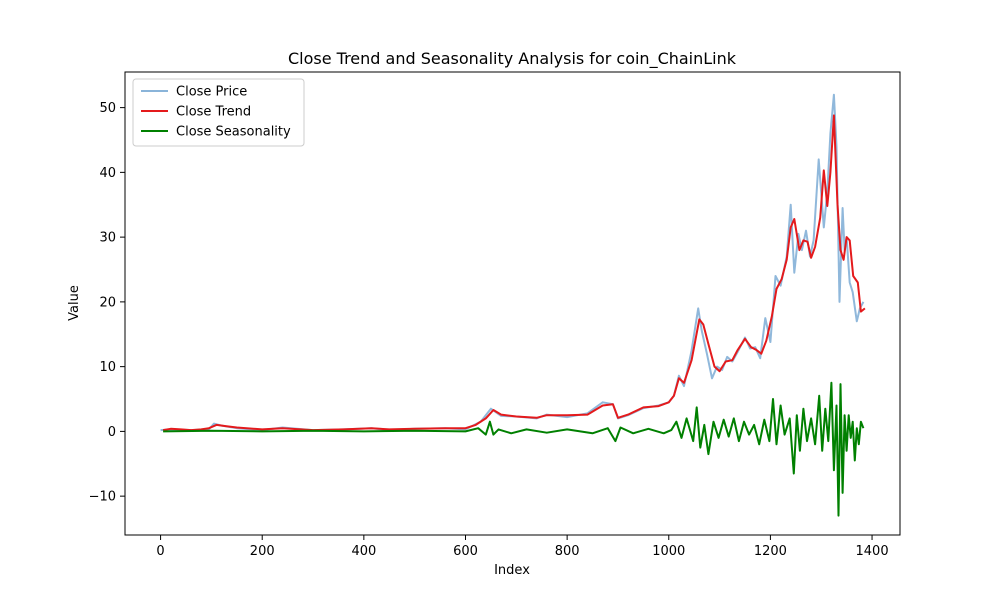 The height and width of the screenshot is (600, 1000). I want to click on legend-label: Close Trend, so click(213, 112).